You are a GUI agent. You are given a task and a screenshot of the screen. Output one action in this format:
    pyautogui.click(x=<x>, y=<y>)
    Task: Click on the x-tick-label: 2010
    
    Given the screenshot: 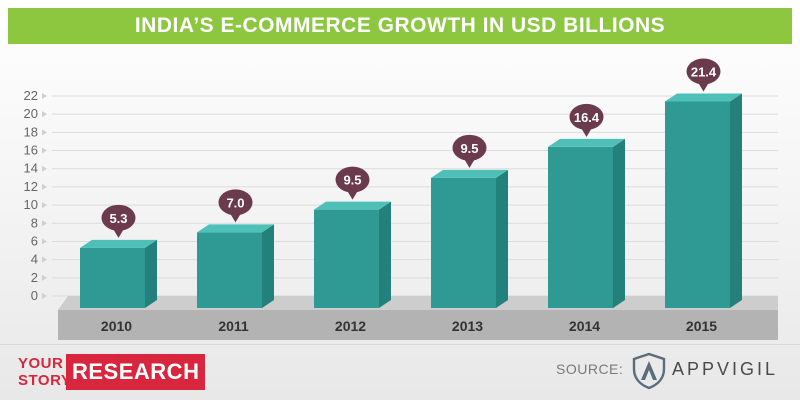 What is the action you would take?
    pyautogui.click(x=116, y=326)
    